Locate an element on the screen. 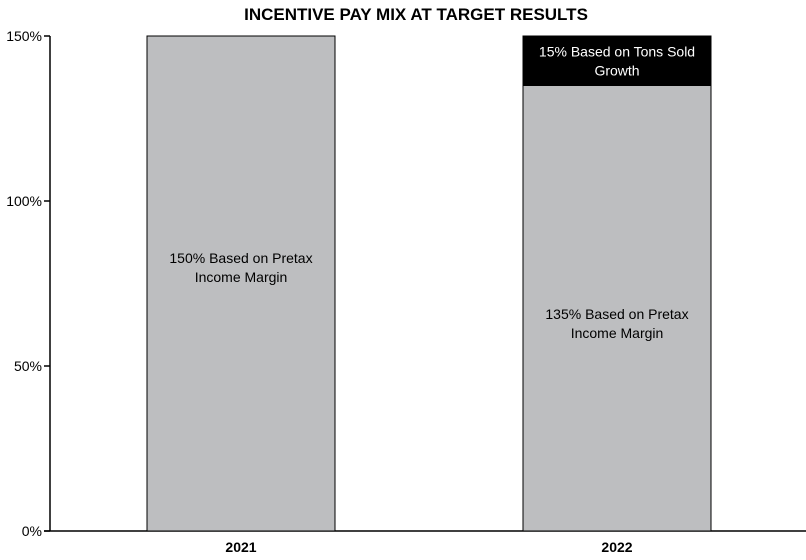 This screenshot has width=806, height=560. y-tick-label: 150% is located at coordinates (24, 36).